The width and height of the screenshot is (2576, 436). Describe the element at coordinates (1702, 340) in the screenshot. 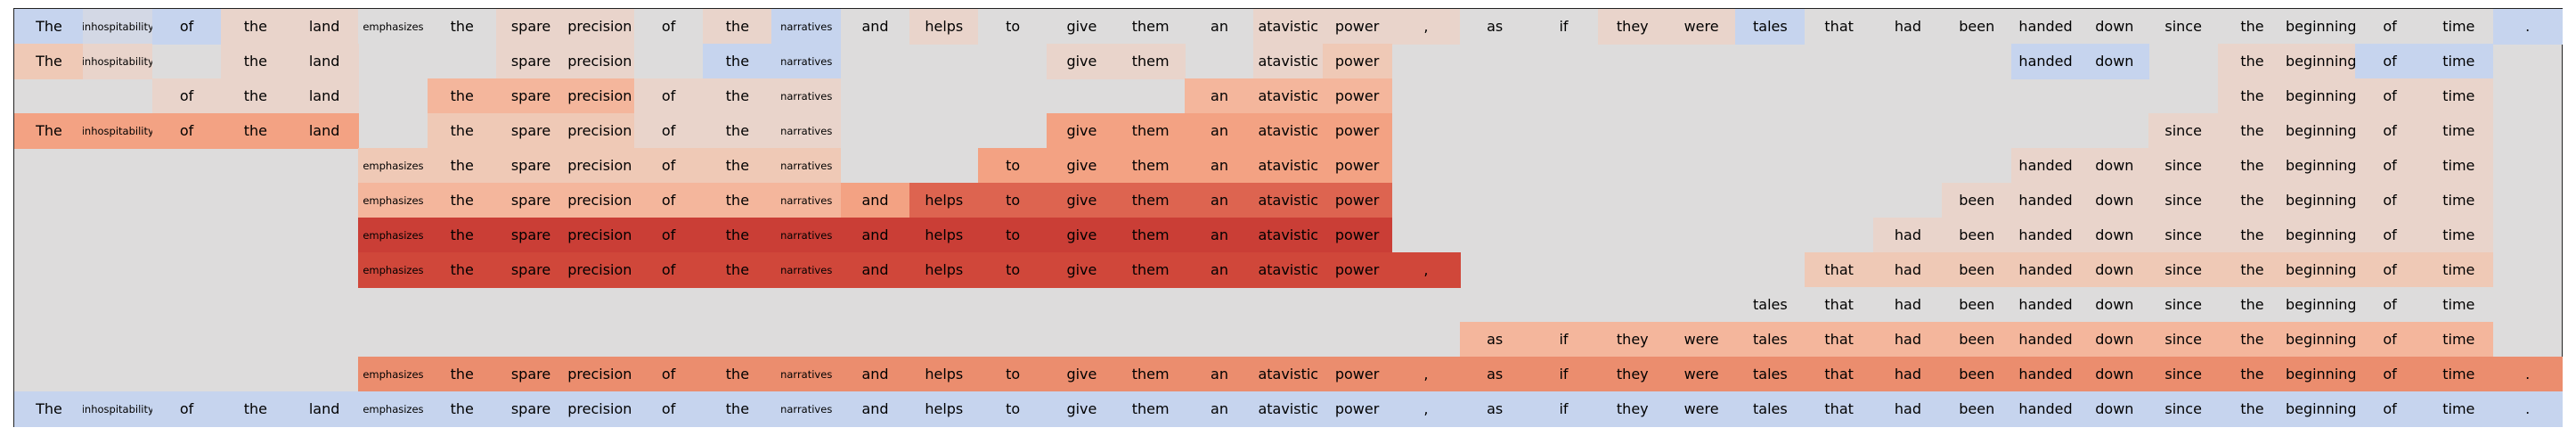

I see `heatmap-cell: were` at that location.